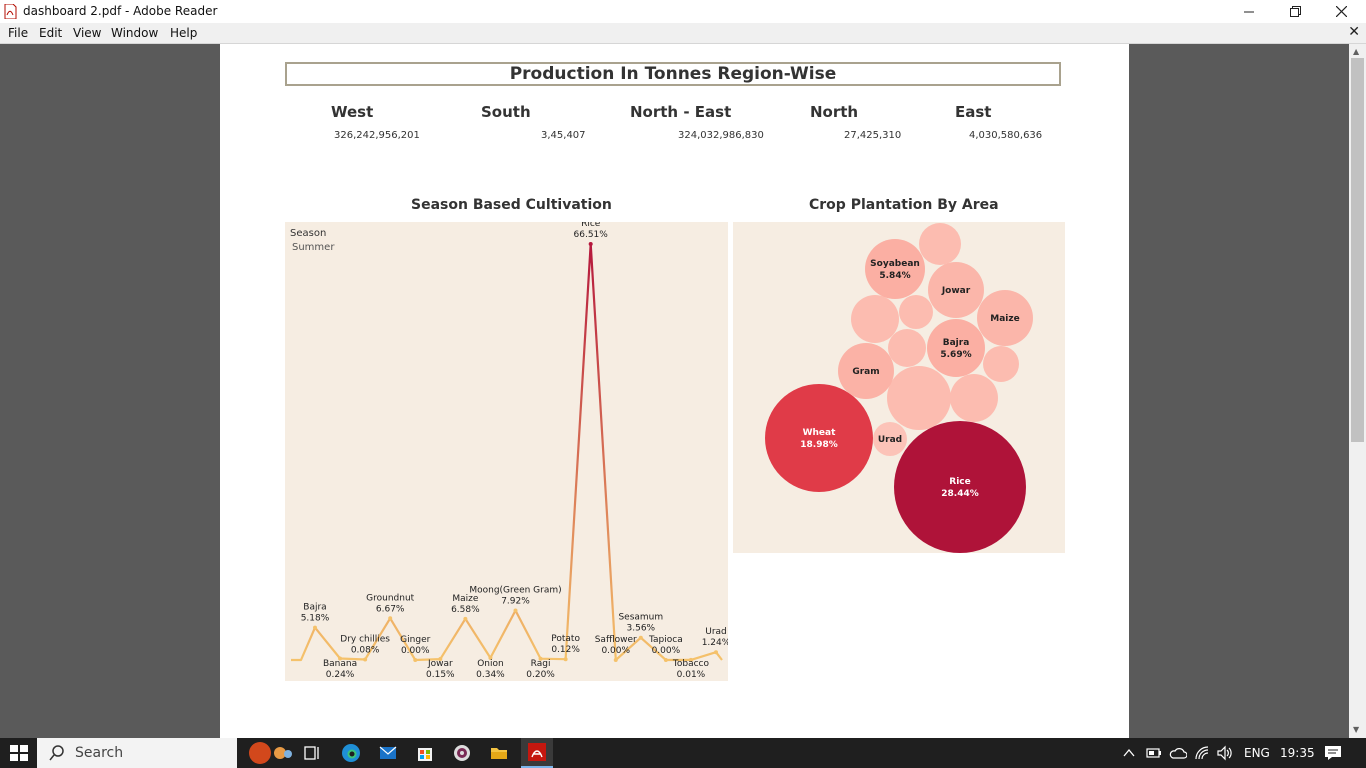 The image size is (1366, 768). Describe the element at coordinates (10, 11) in the screenshot. I see `pdf-file-icon` at that location.